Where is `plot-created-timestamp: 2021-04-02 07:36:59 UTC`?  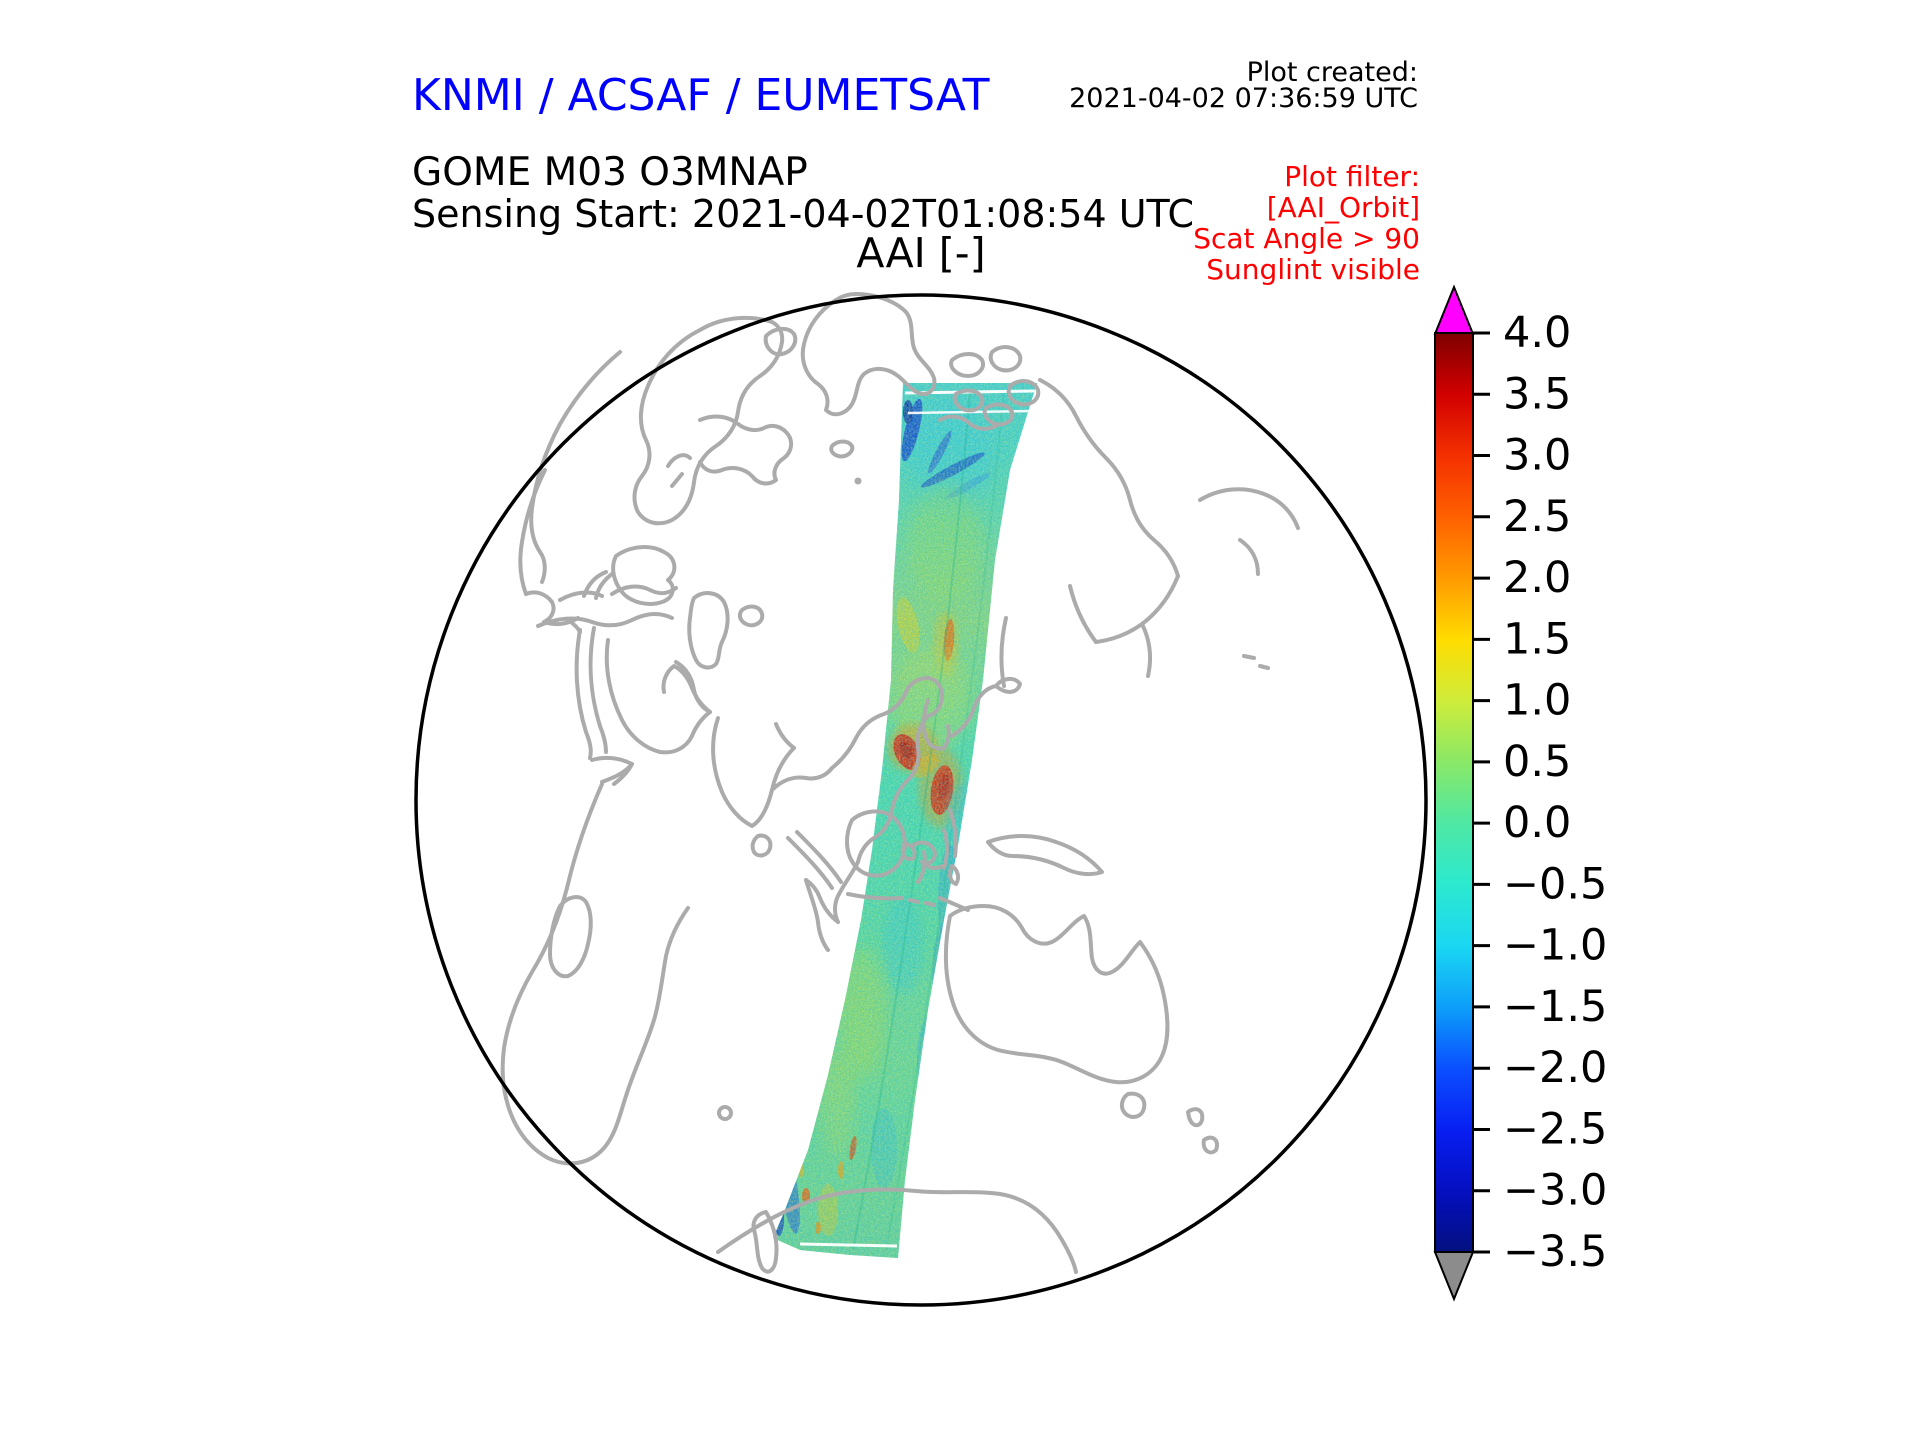 plot-created-timestamp: 2021-04-02 07:36:59 UTC is located at coordinates (1243, 98).